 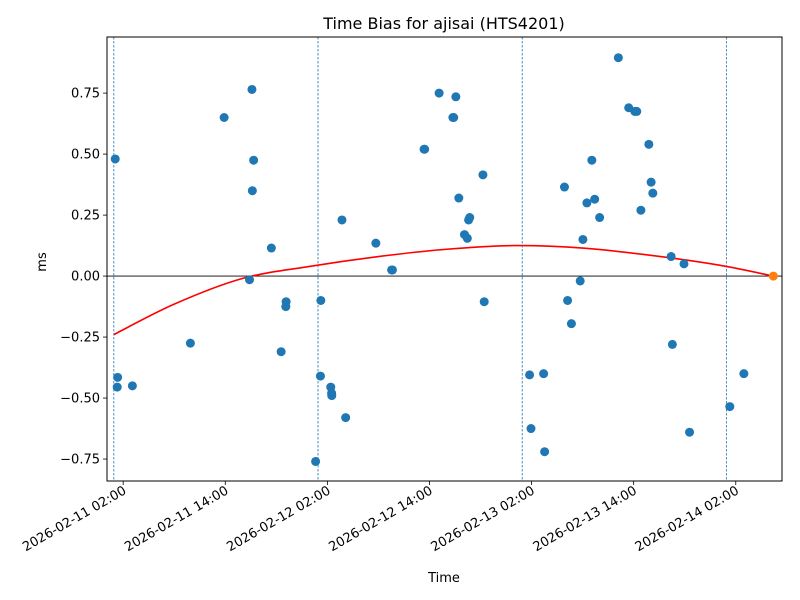 What do you see at coordinates (80, 460) in the screenshot?
I see `y-tick-label: −0.75` at bounding box center [80, 460].